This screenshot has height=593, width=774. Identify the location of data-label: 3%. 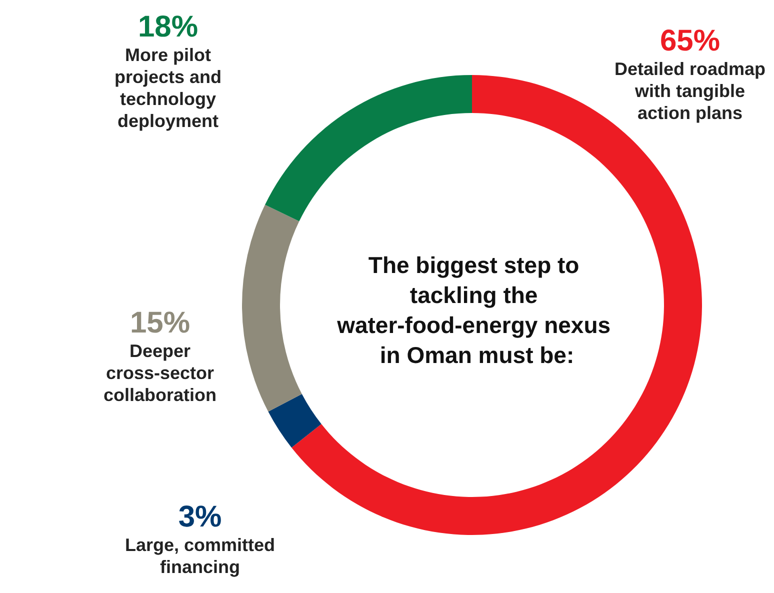
(200, 517).